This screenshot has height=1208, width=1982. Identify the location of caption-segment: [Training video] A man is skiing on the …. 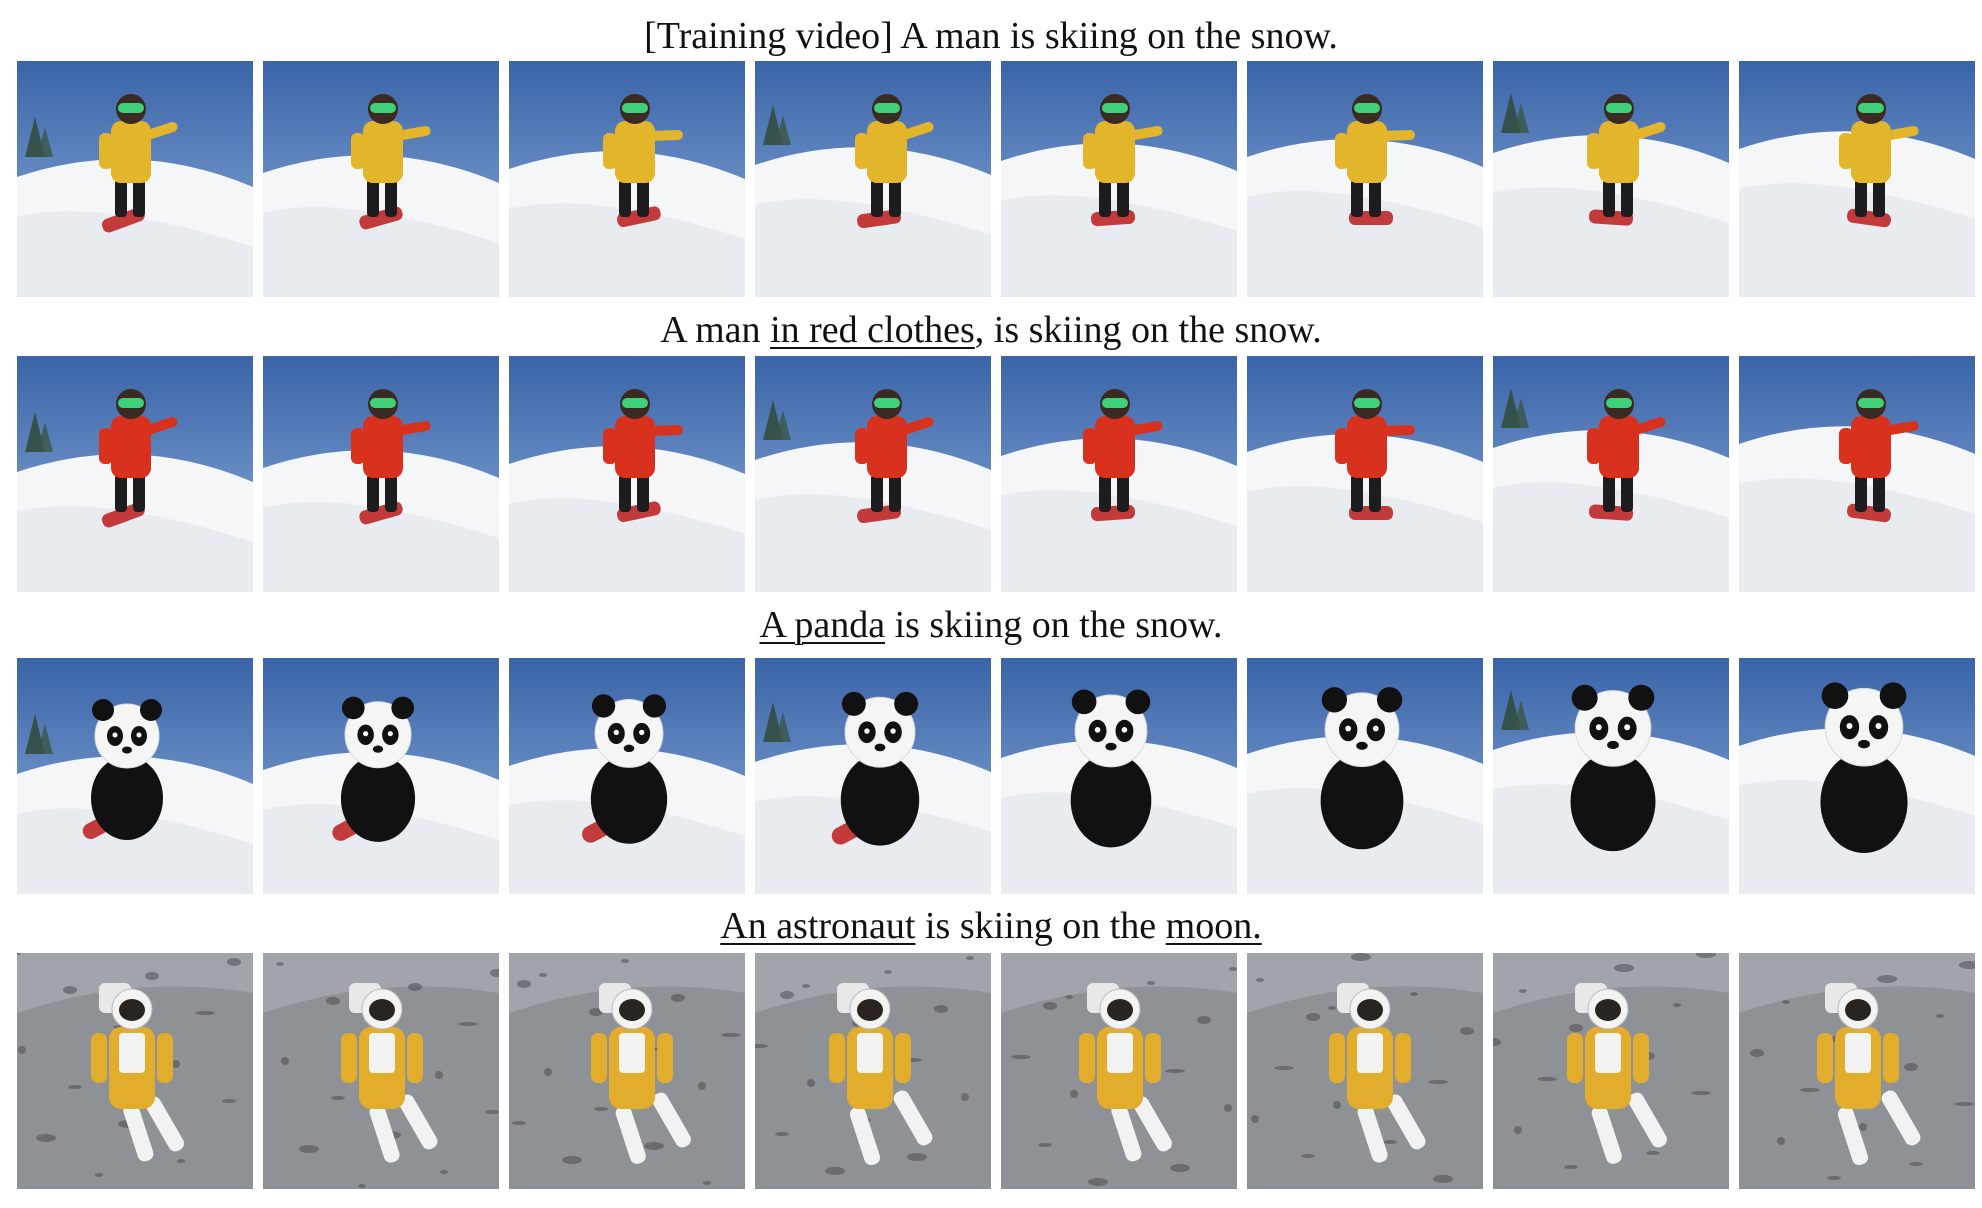
(991, 36).